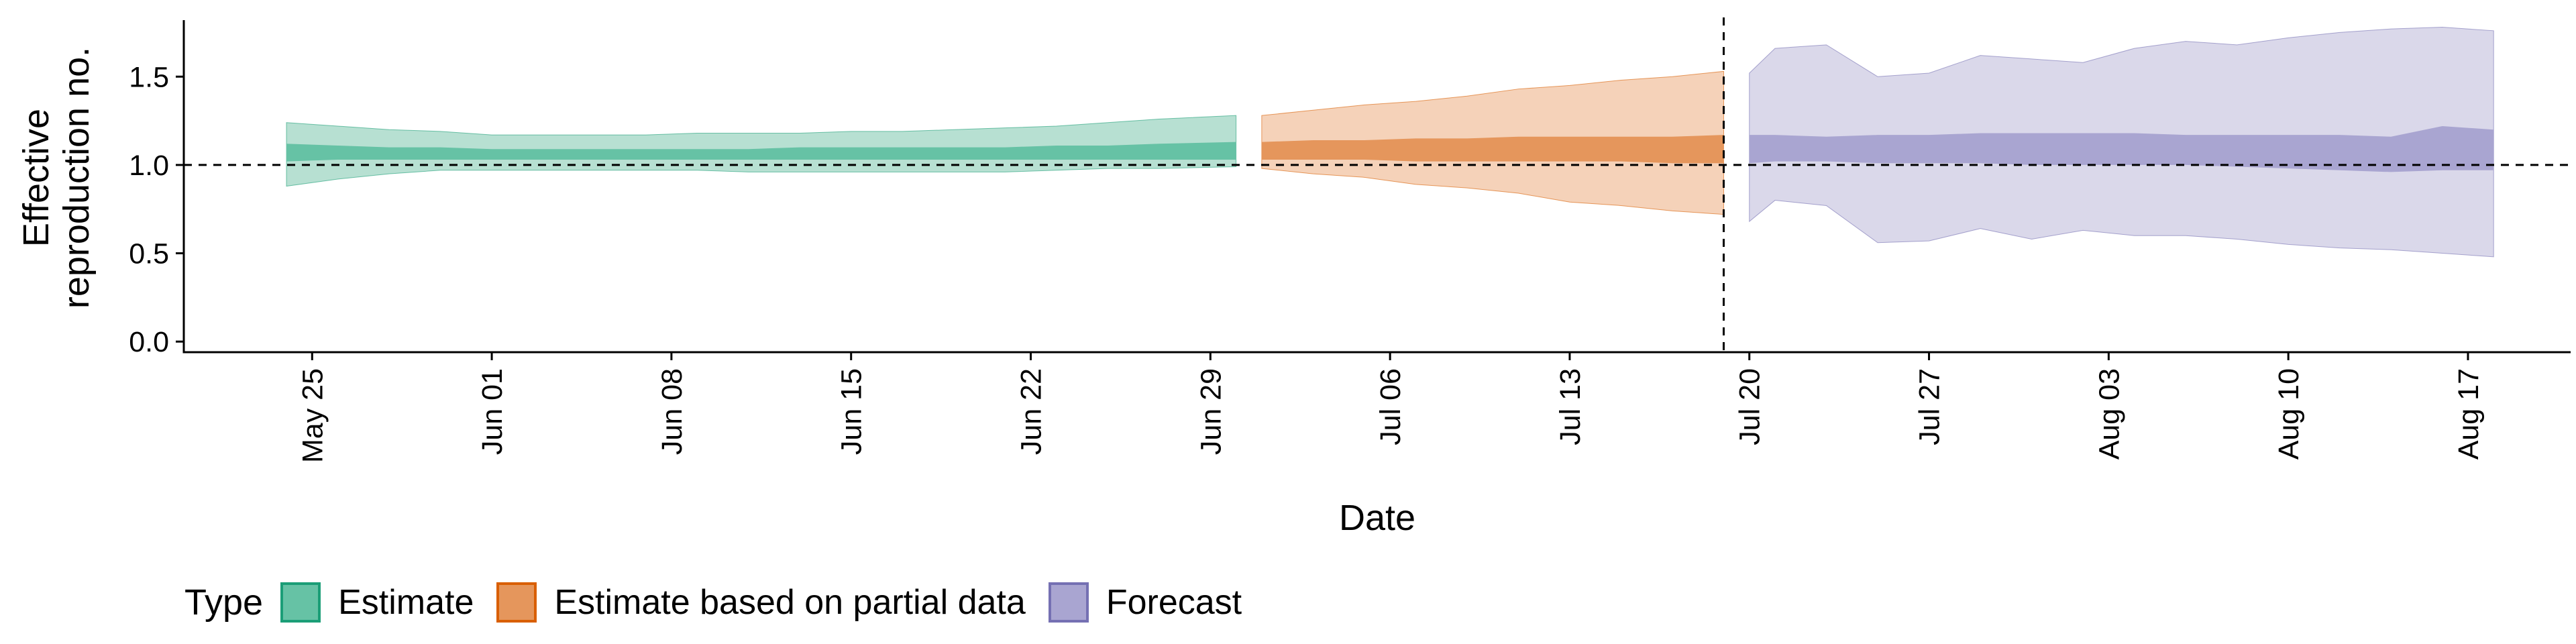  I want to click on x-axis-title: Date, so click(1377, 518).